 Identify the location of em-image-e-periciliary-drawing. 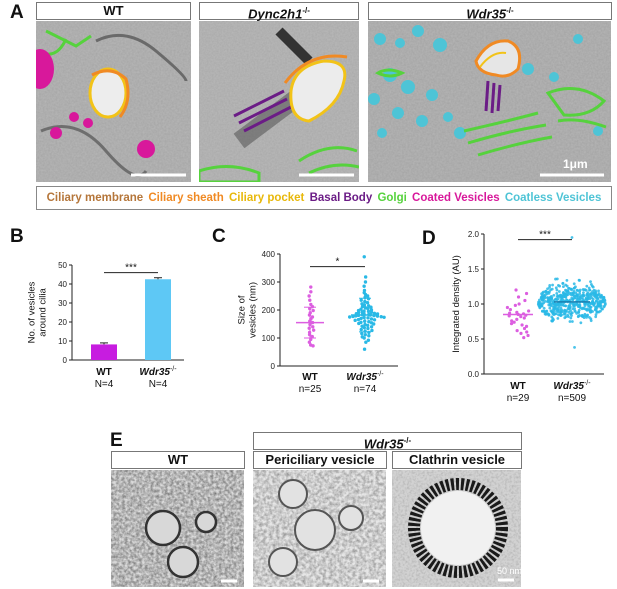
(319, 528).